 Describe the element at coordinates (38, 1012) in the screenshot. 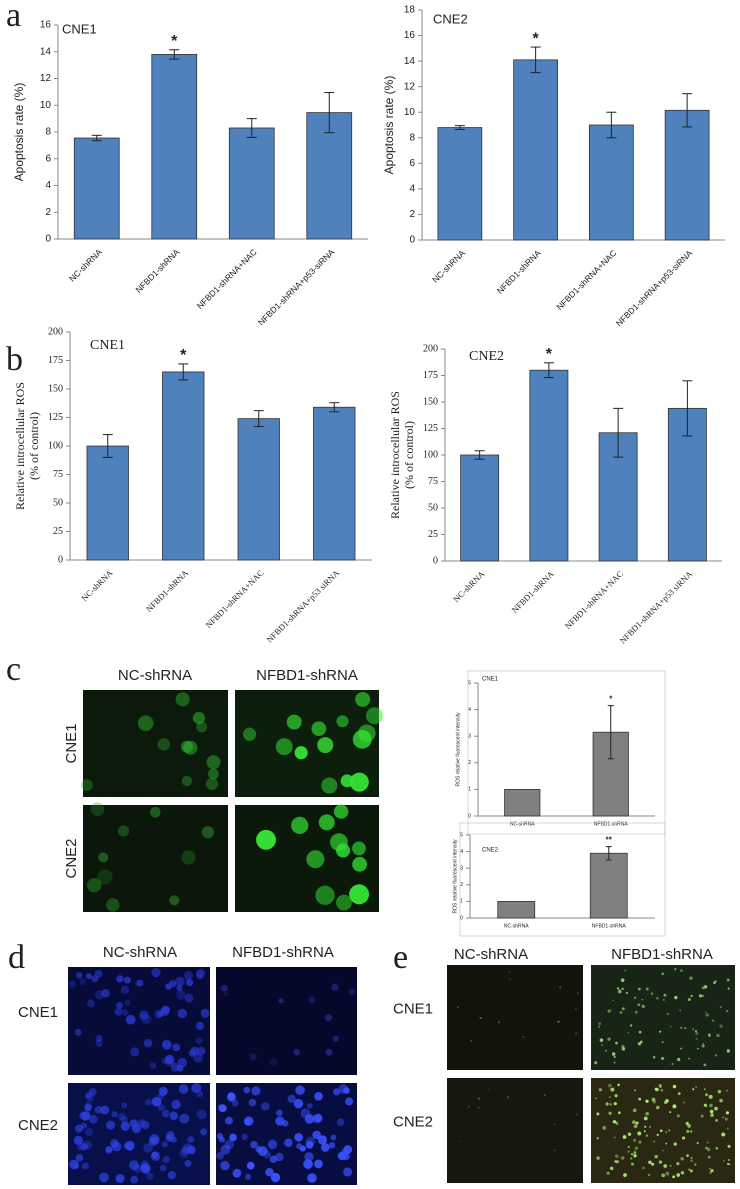

I see `row-label: CNE1` at that location.